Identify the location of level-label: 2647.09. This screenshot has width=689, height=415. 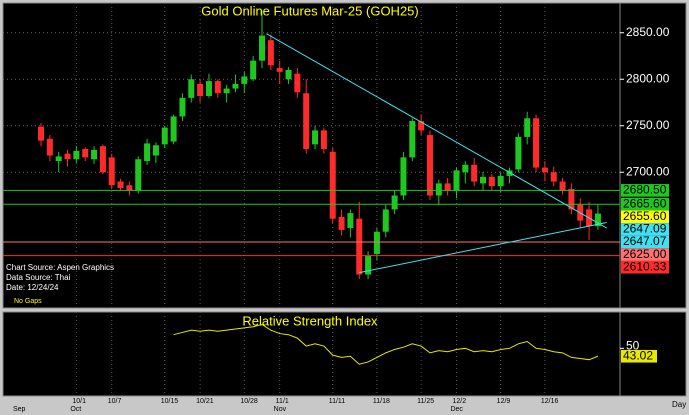
(645, 229).